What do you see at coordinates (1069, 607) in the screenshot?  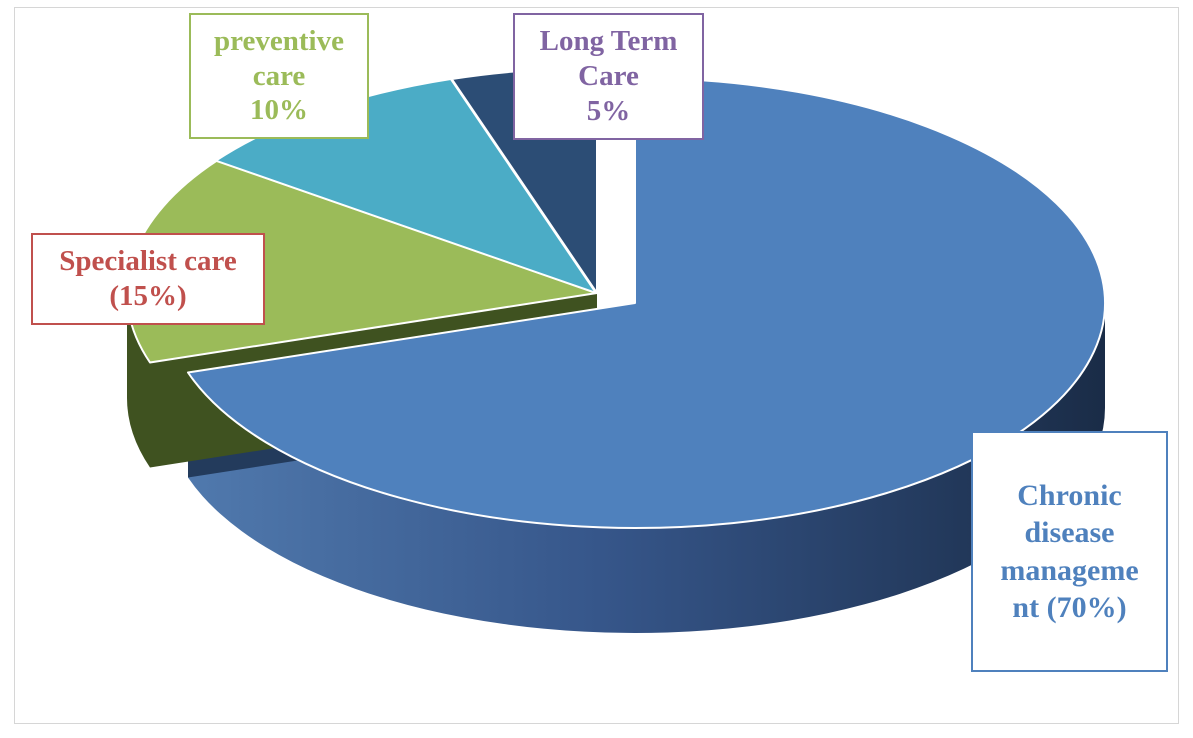 I see `data-label-line: nt (70%)` at bounding box center [1069, 607].